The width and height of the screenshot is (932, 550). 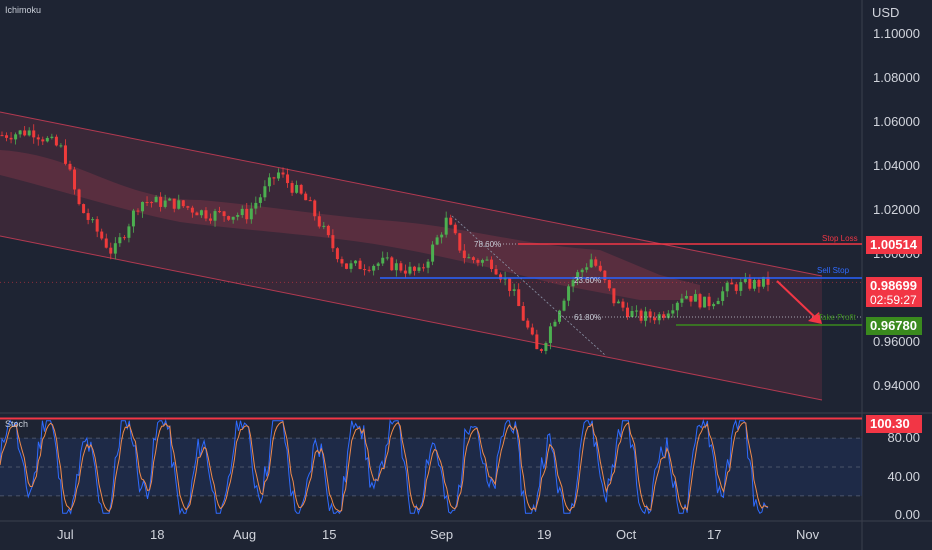 I want to click on sell-stop-annotation: Sell Stop, so click(x=833, y=270).